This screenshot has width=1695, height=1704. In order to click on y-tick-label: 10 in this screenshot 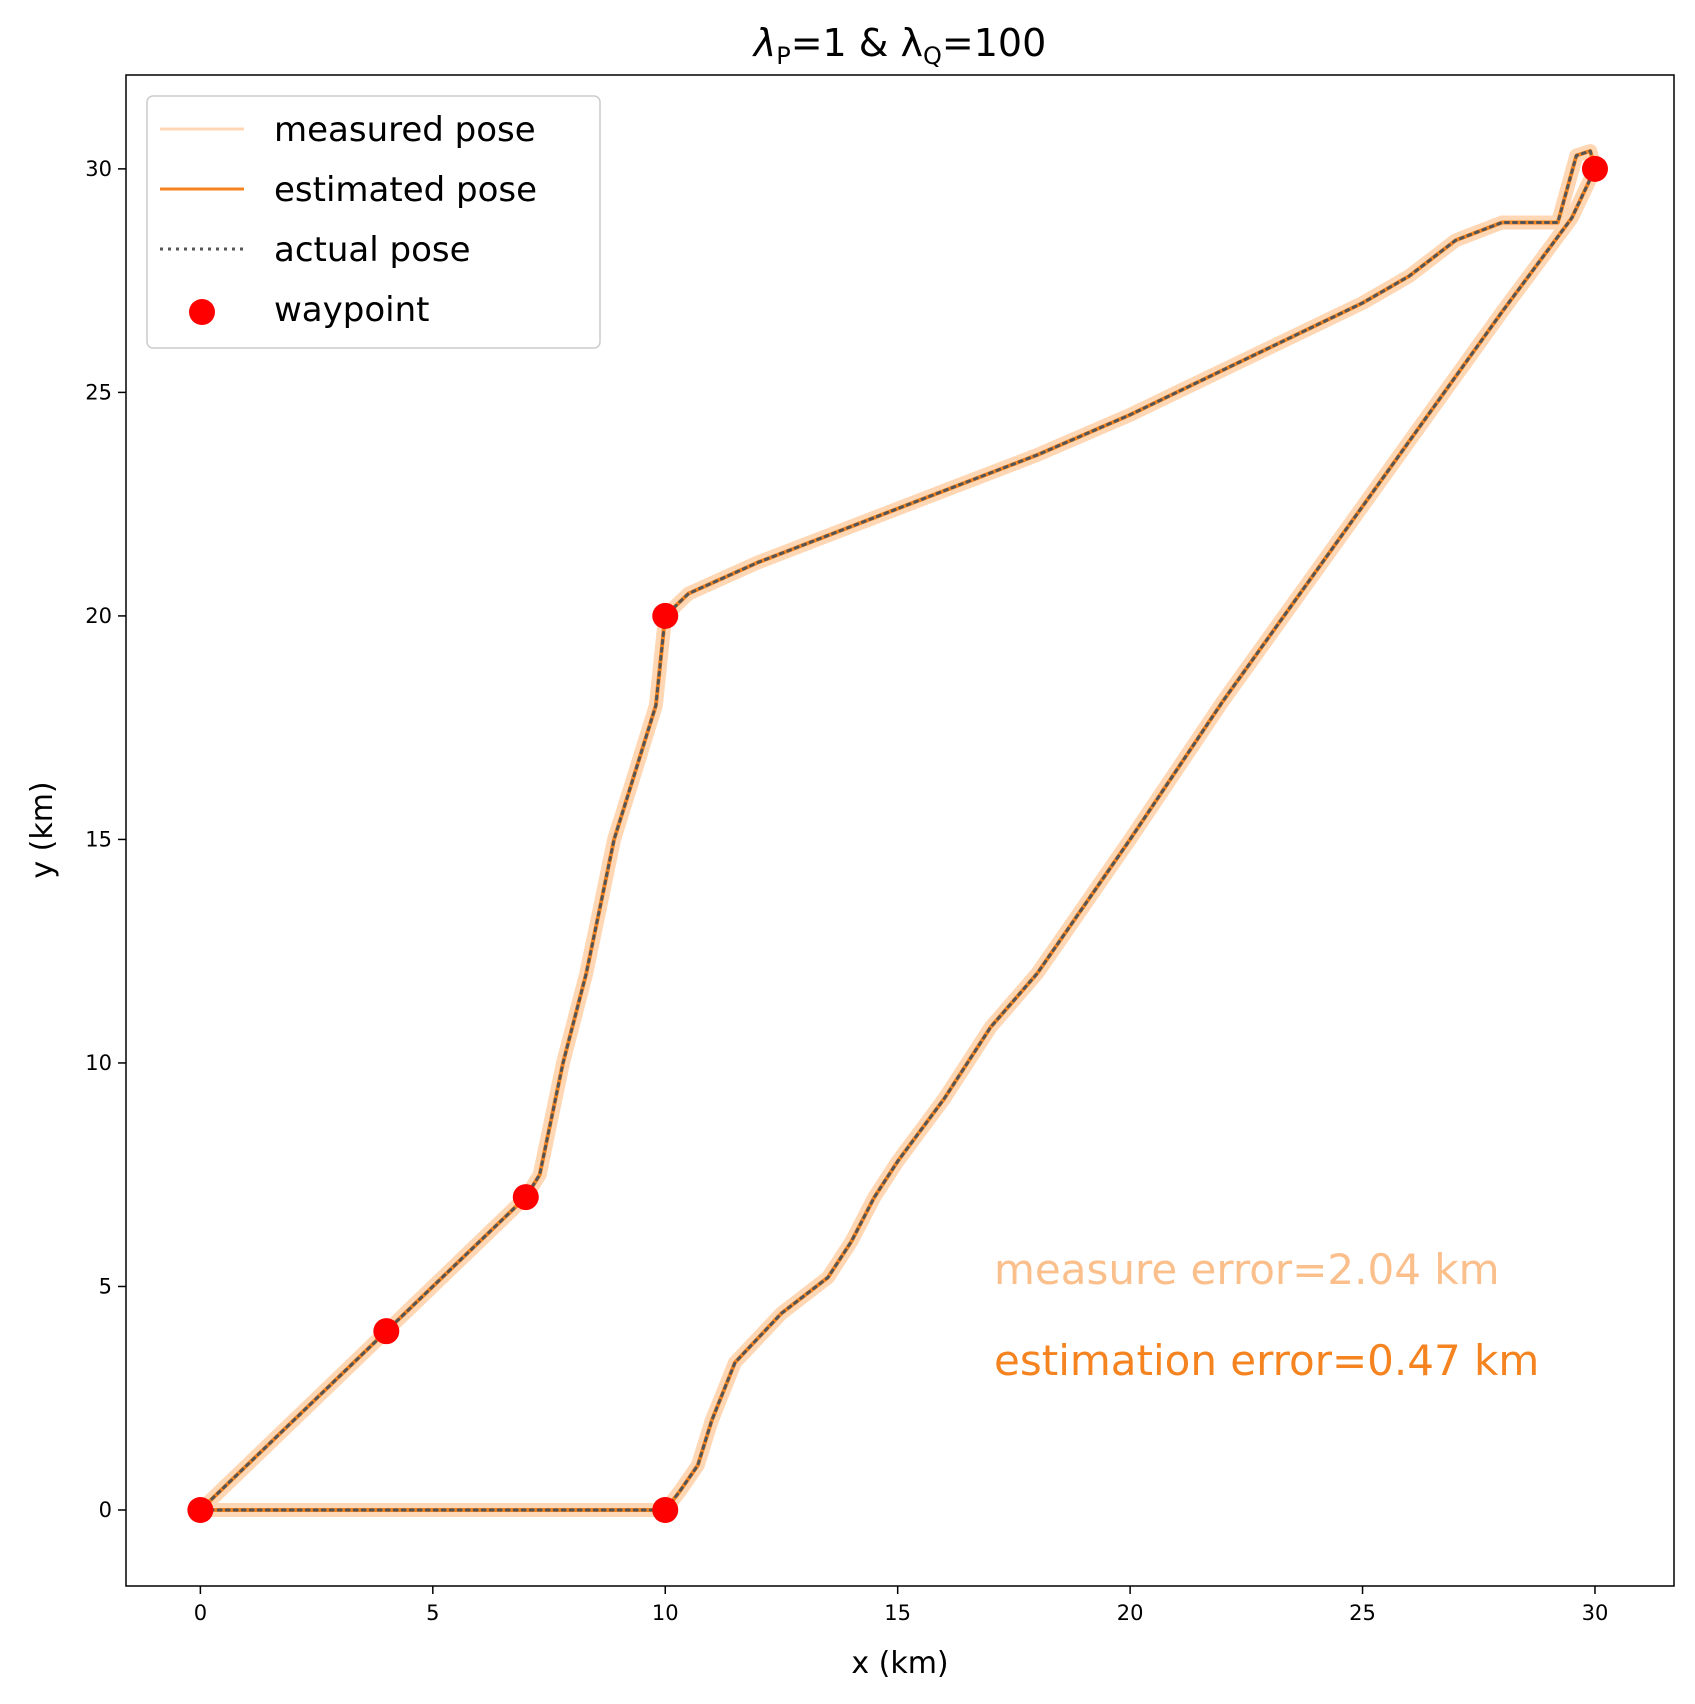, I will do `click(98, 1063)`.